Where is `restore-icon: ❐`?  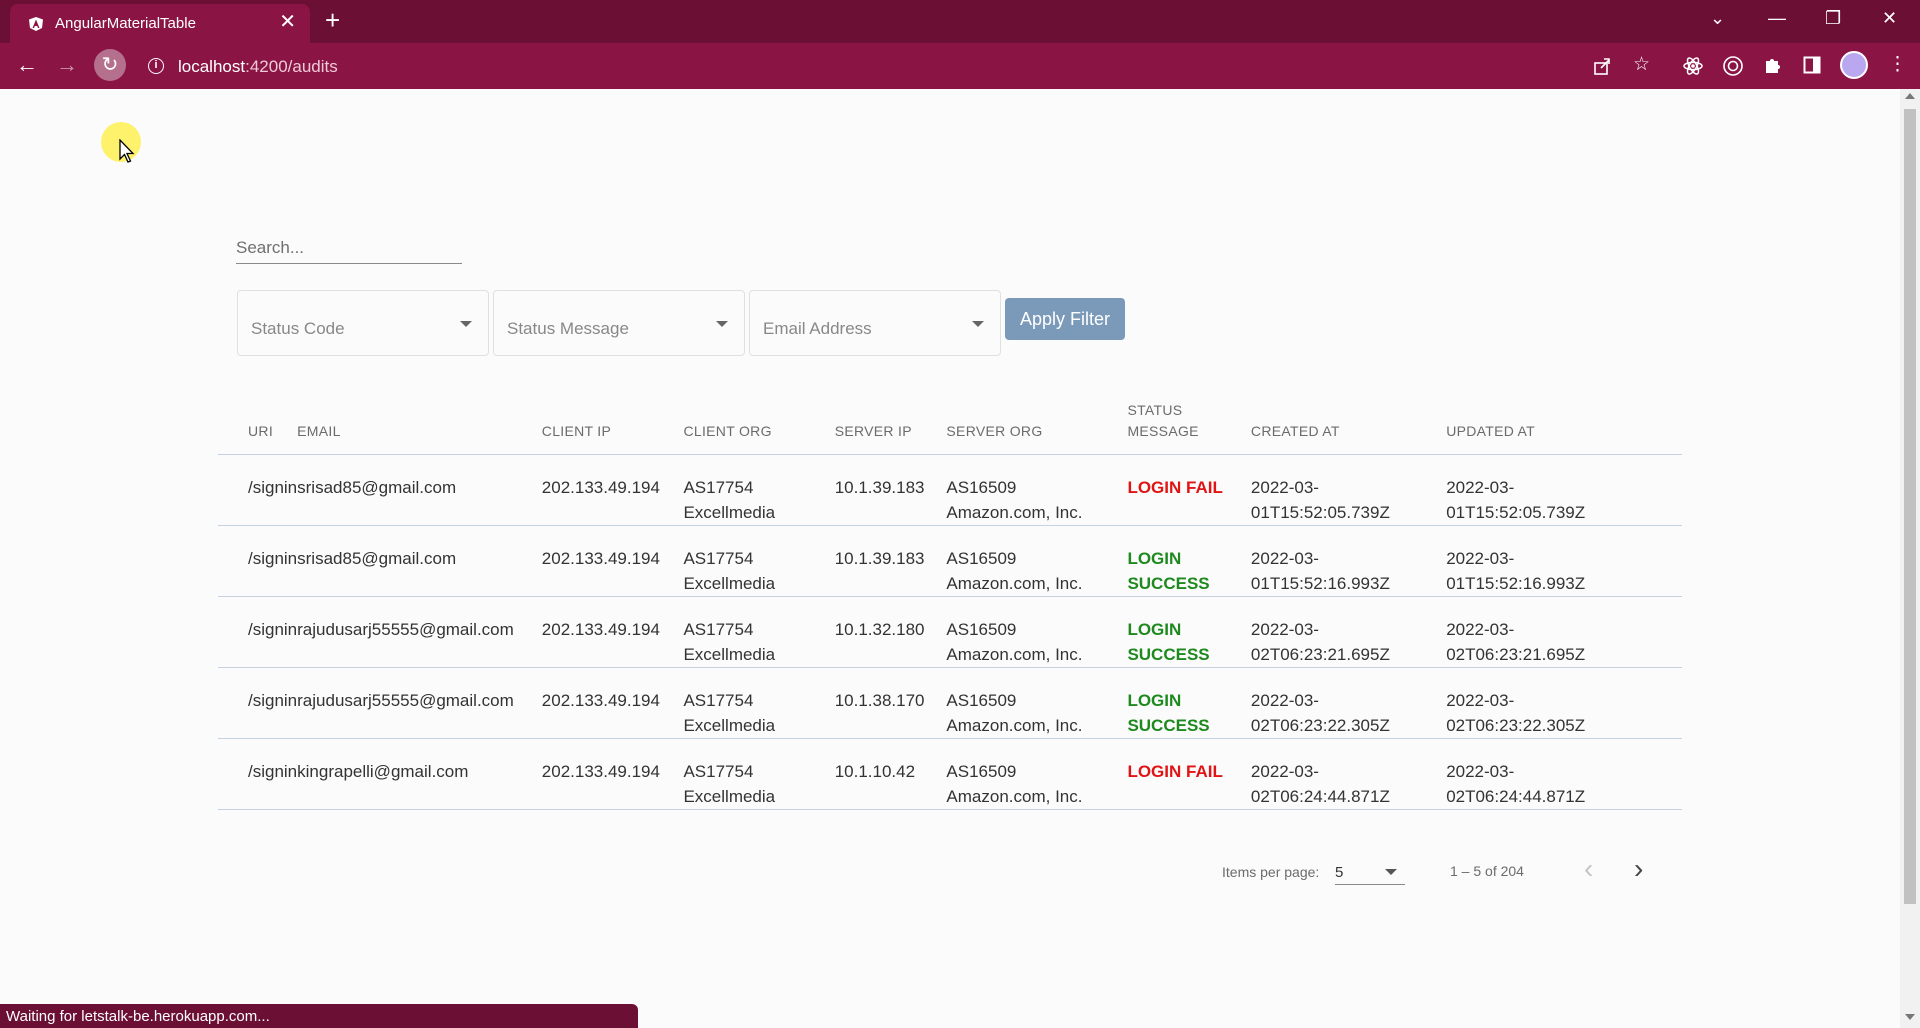
restore-icon: ❐ is located at coordinates (1833, 18).